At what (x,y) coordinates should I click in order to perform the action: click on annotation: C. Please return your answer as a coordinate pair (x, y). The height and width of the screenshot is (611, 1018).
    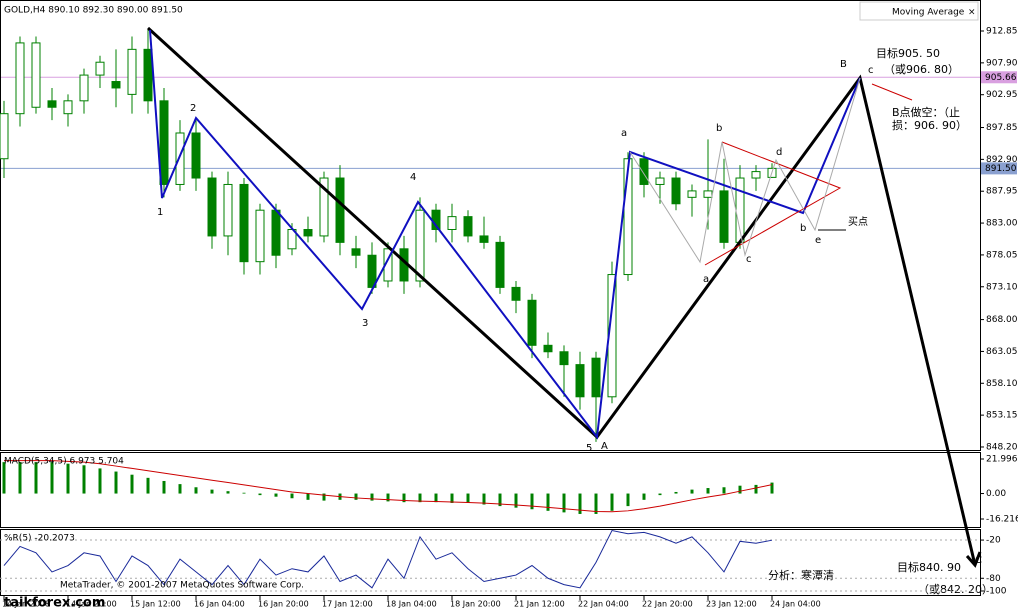
    Looking at the image, I should click on (978, 560).